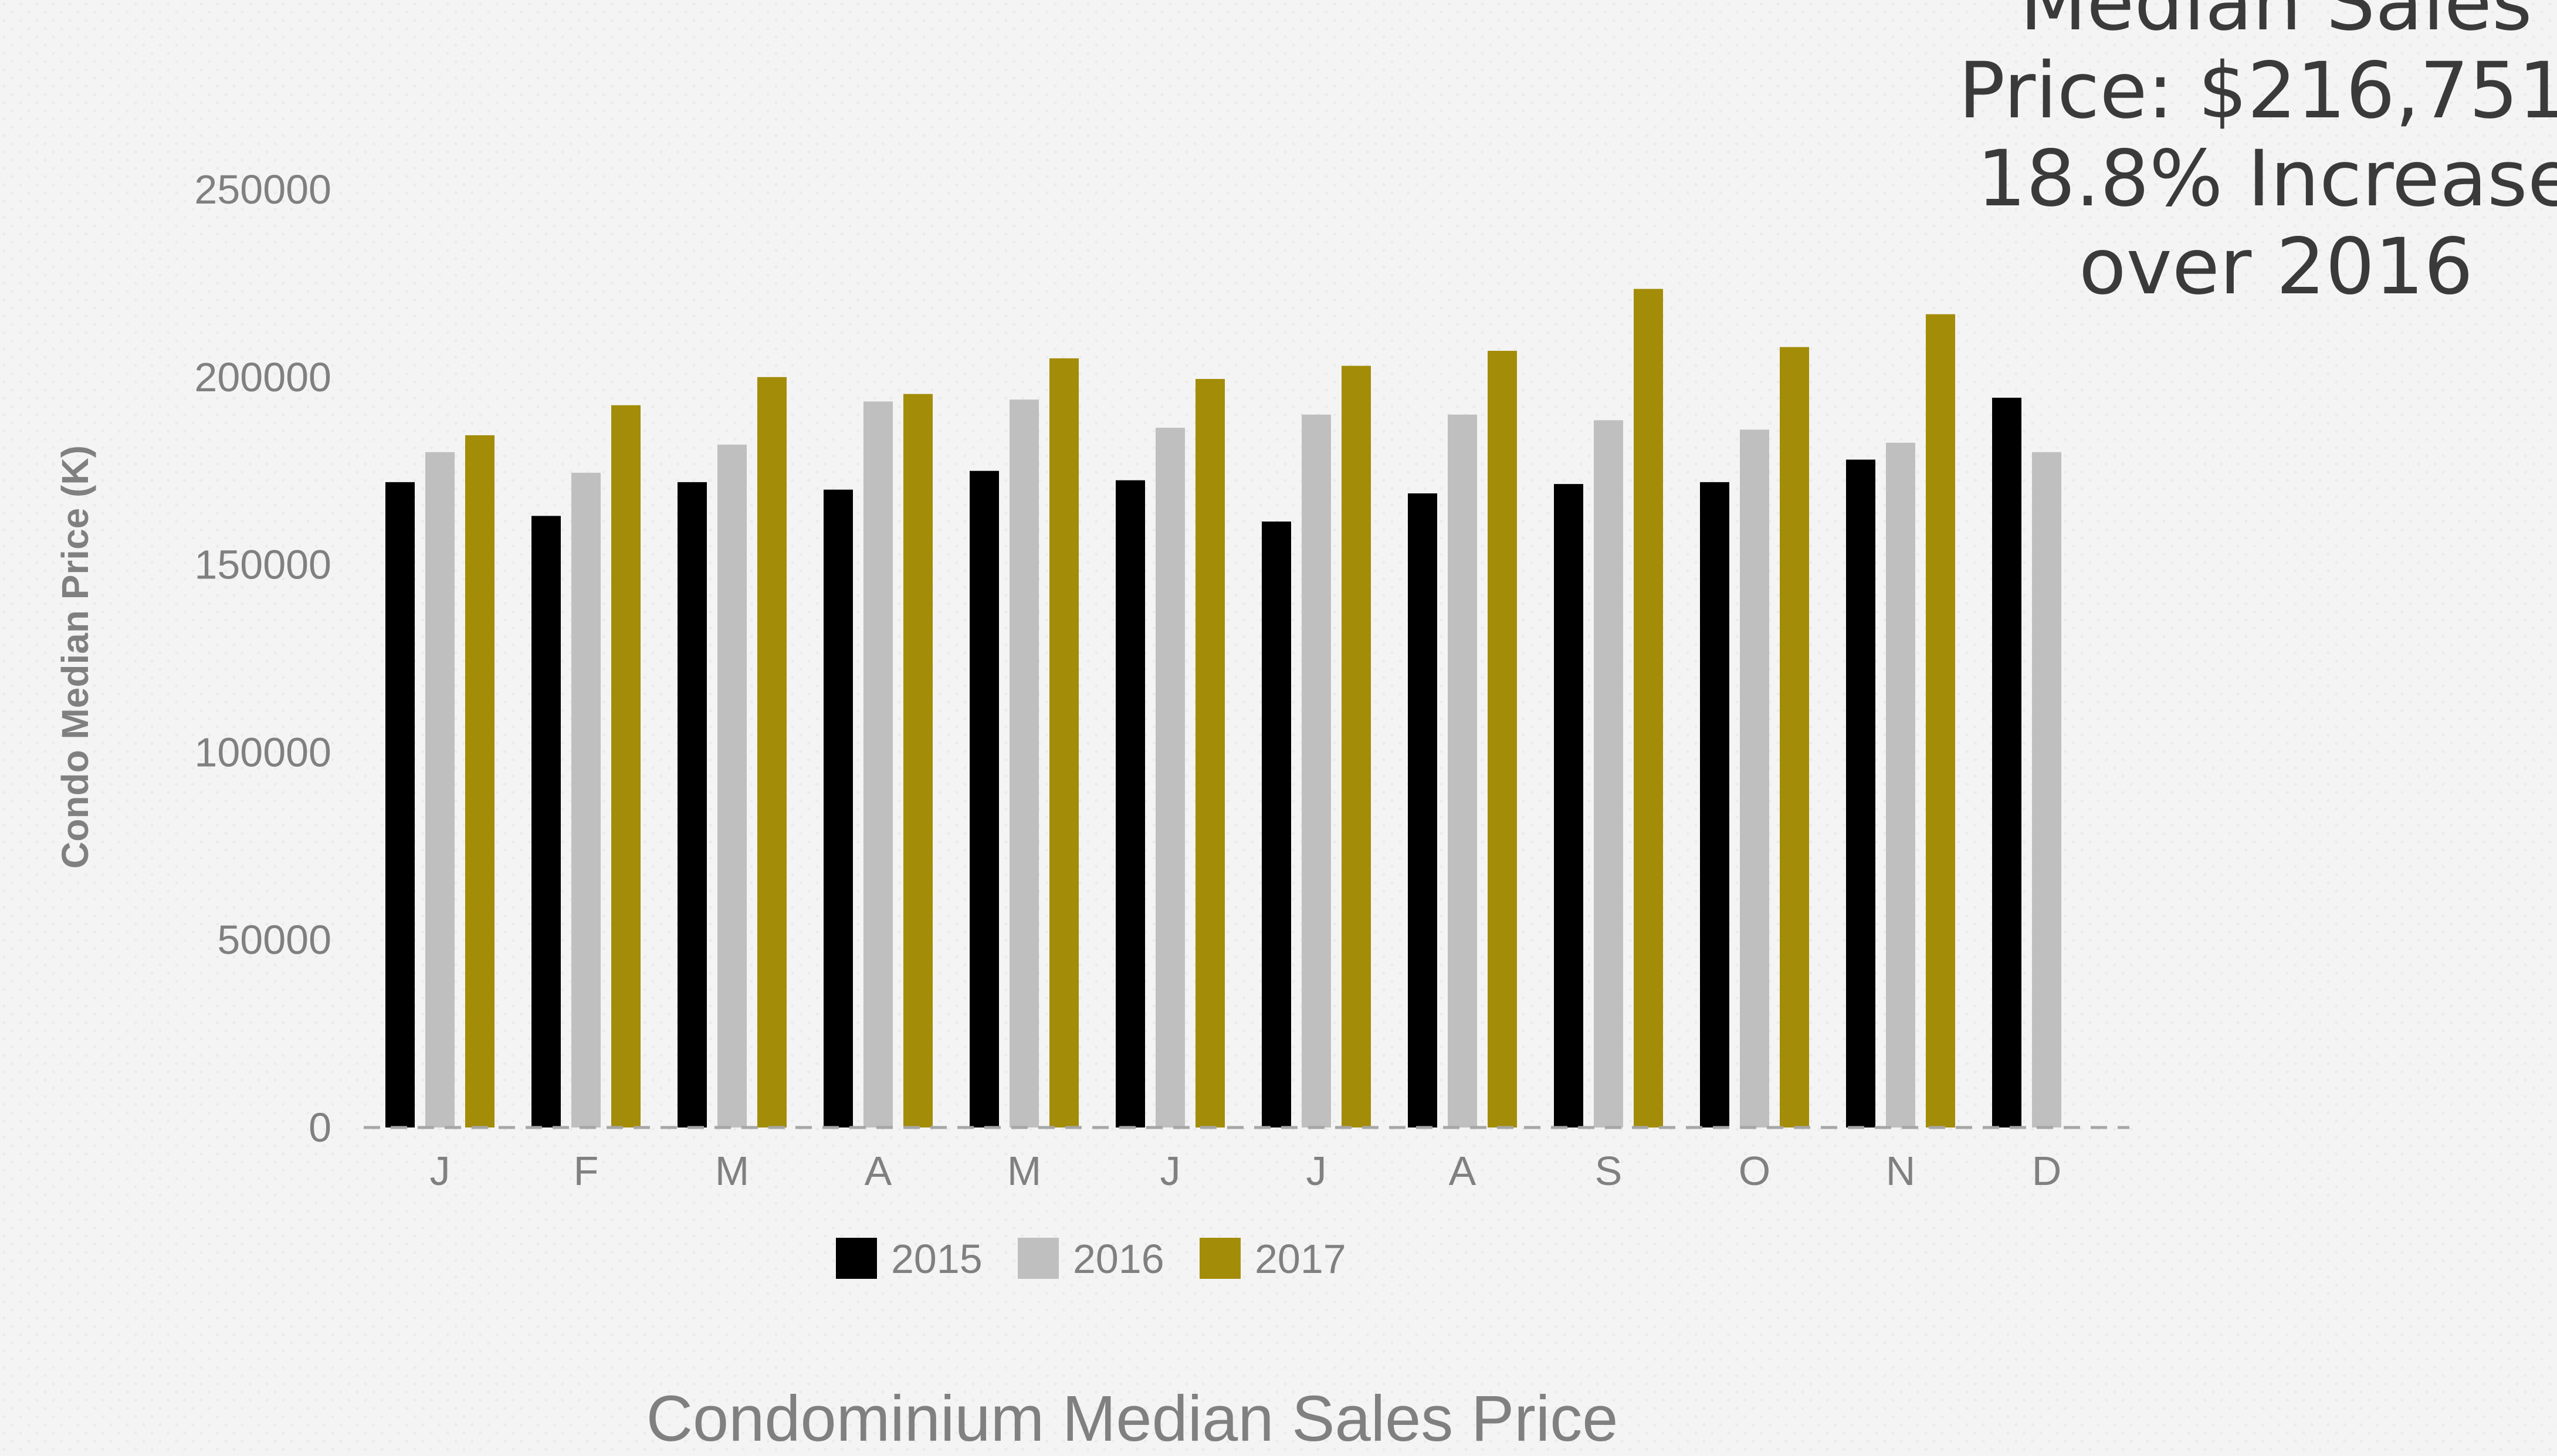 The height and width of the screenshot is (1456, 2557). Describe the element at coordinates (1118, 1259) in the screenshot. I see `legend-label-2016: 2016` at that location.